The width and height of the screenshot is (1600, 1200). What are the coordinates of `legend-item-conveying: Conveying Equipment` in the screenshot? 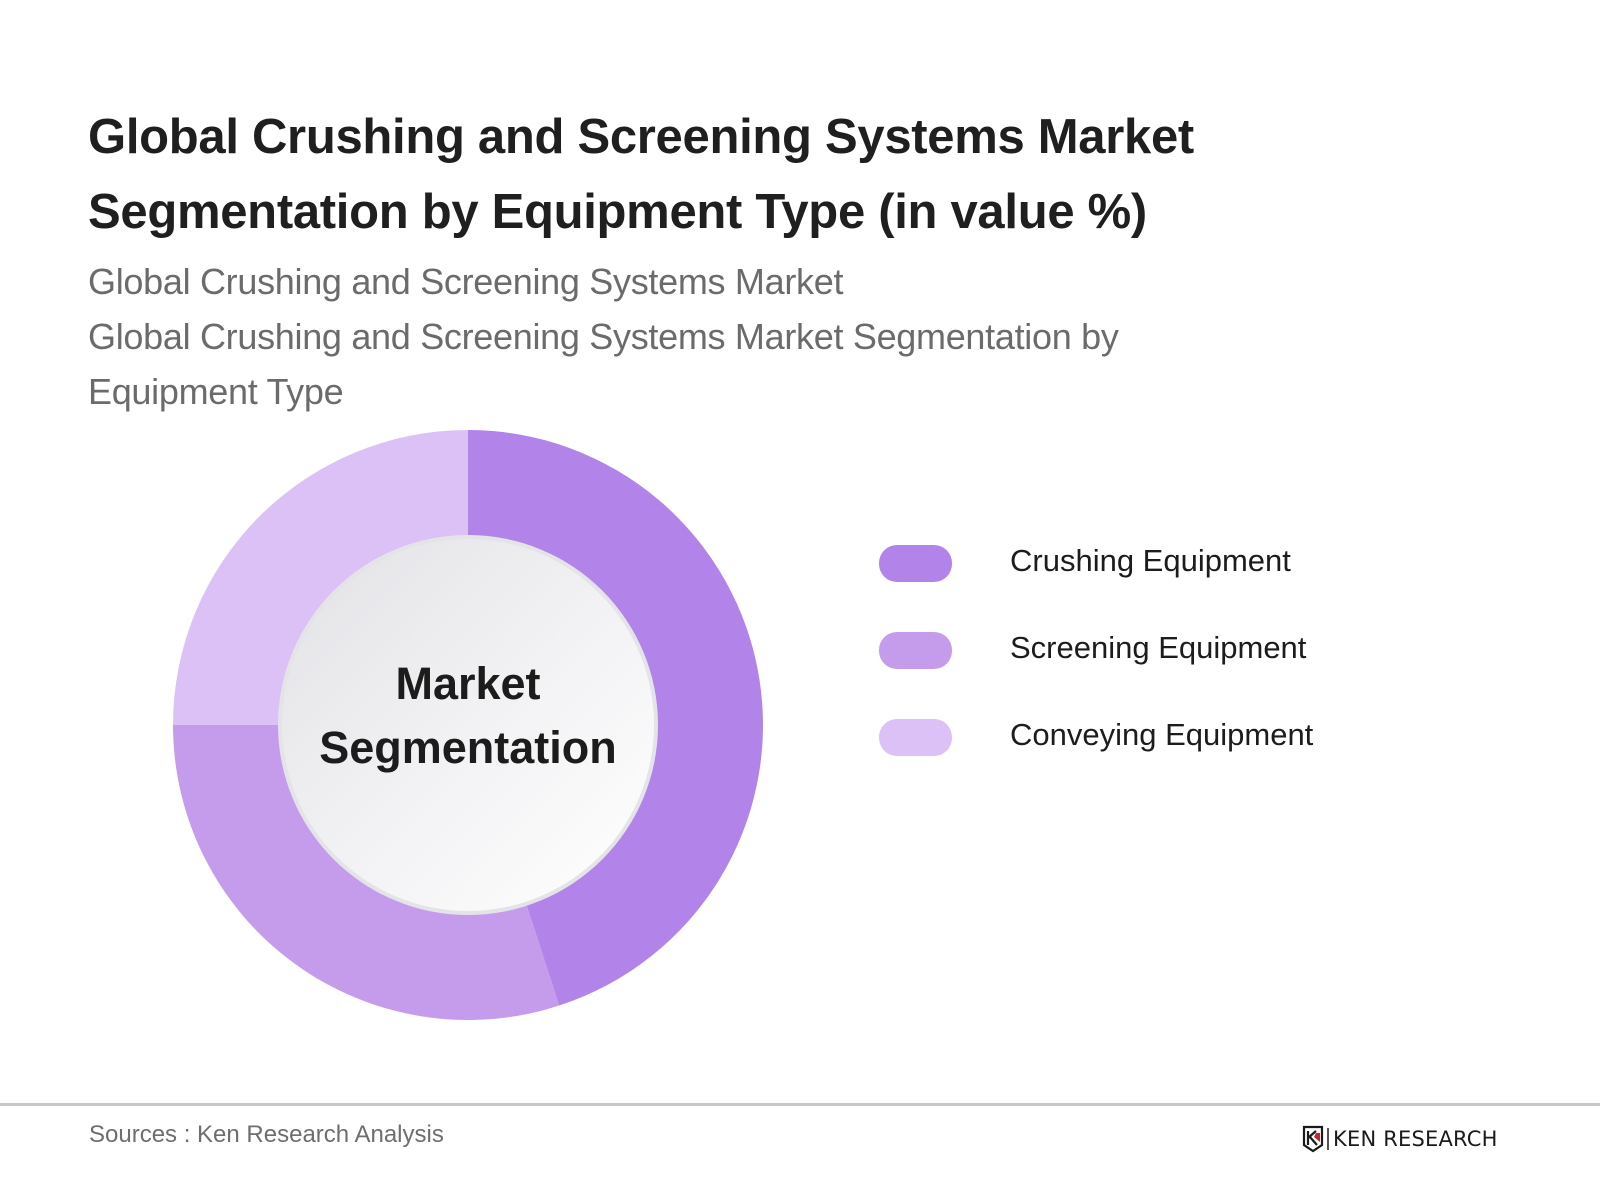 It's located at (1096, 736).